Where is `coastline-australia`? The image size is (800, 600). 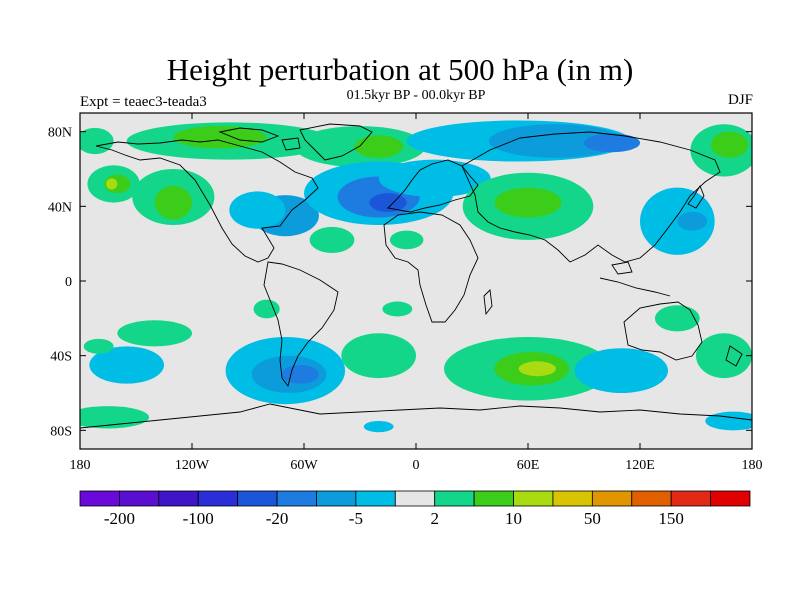
coastline-australia is located at coordinates (663, 331).